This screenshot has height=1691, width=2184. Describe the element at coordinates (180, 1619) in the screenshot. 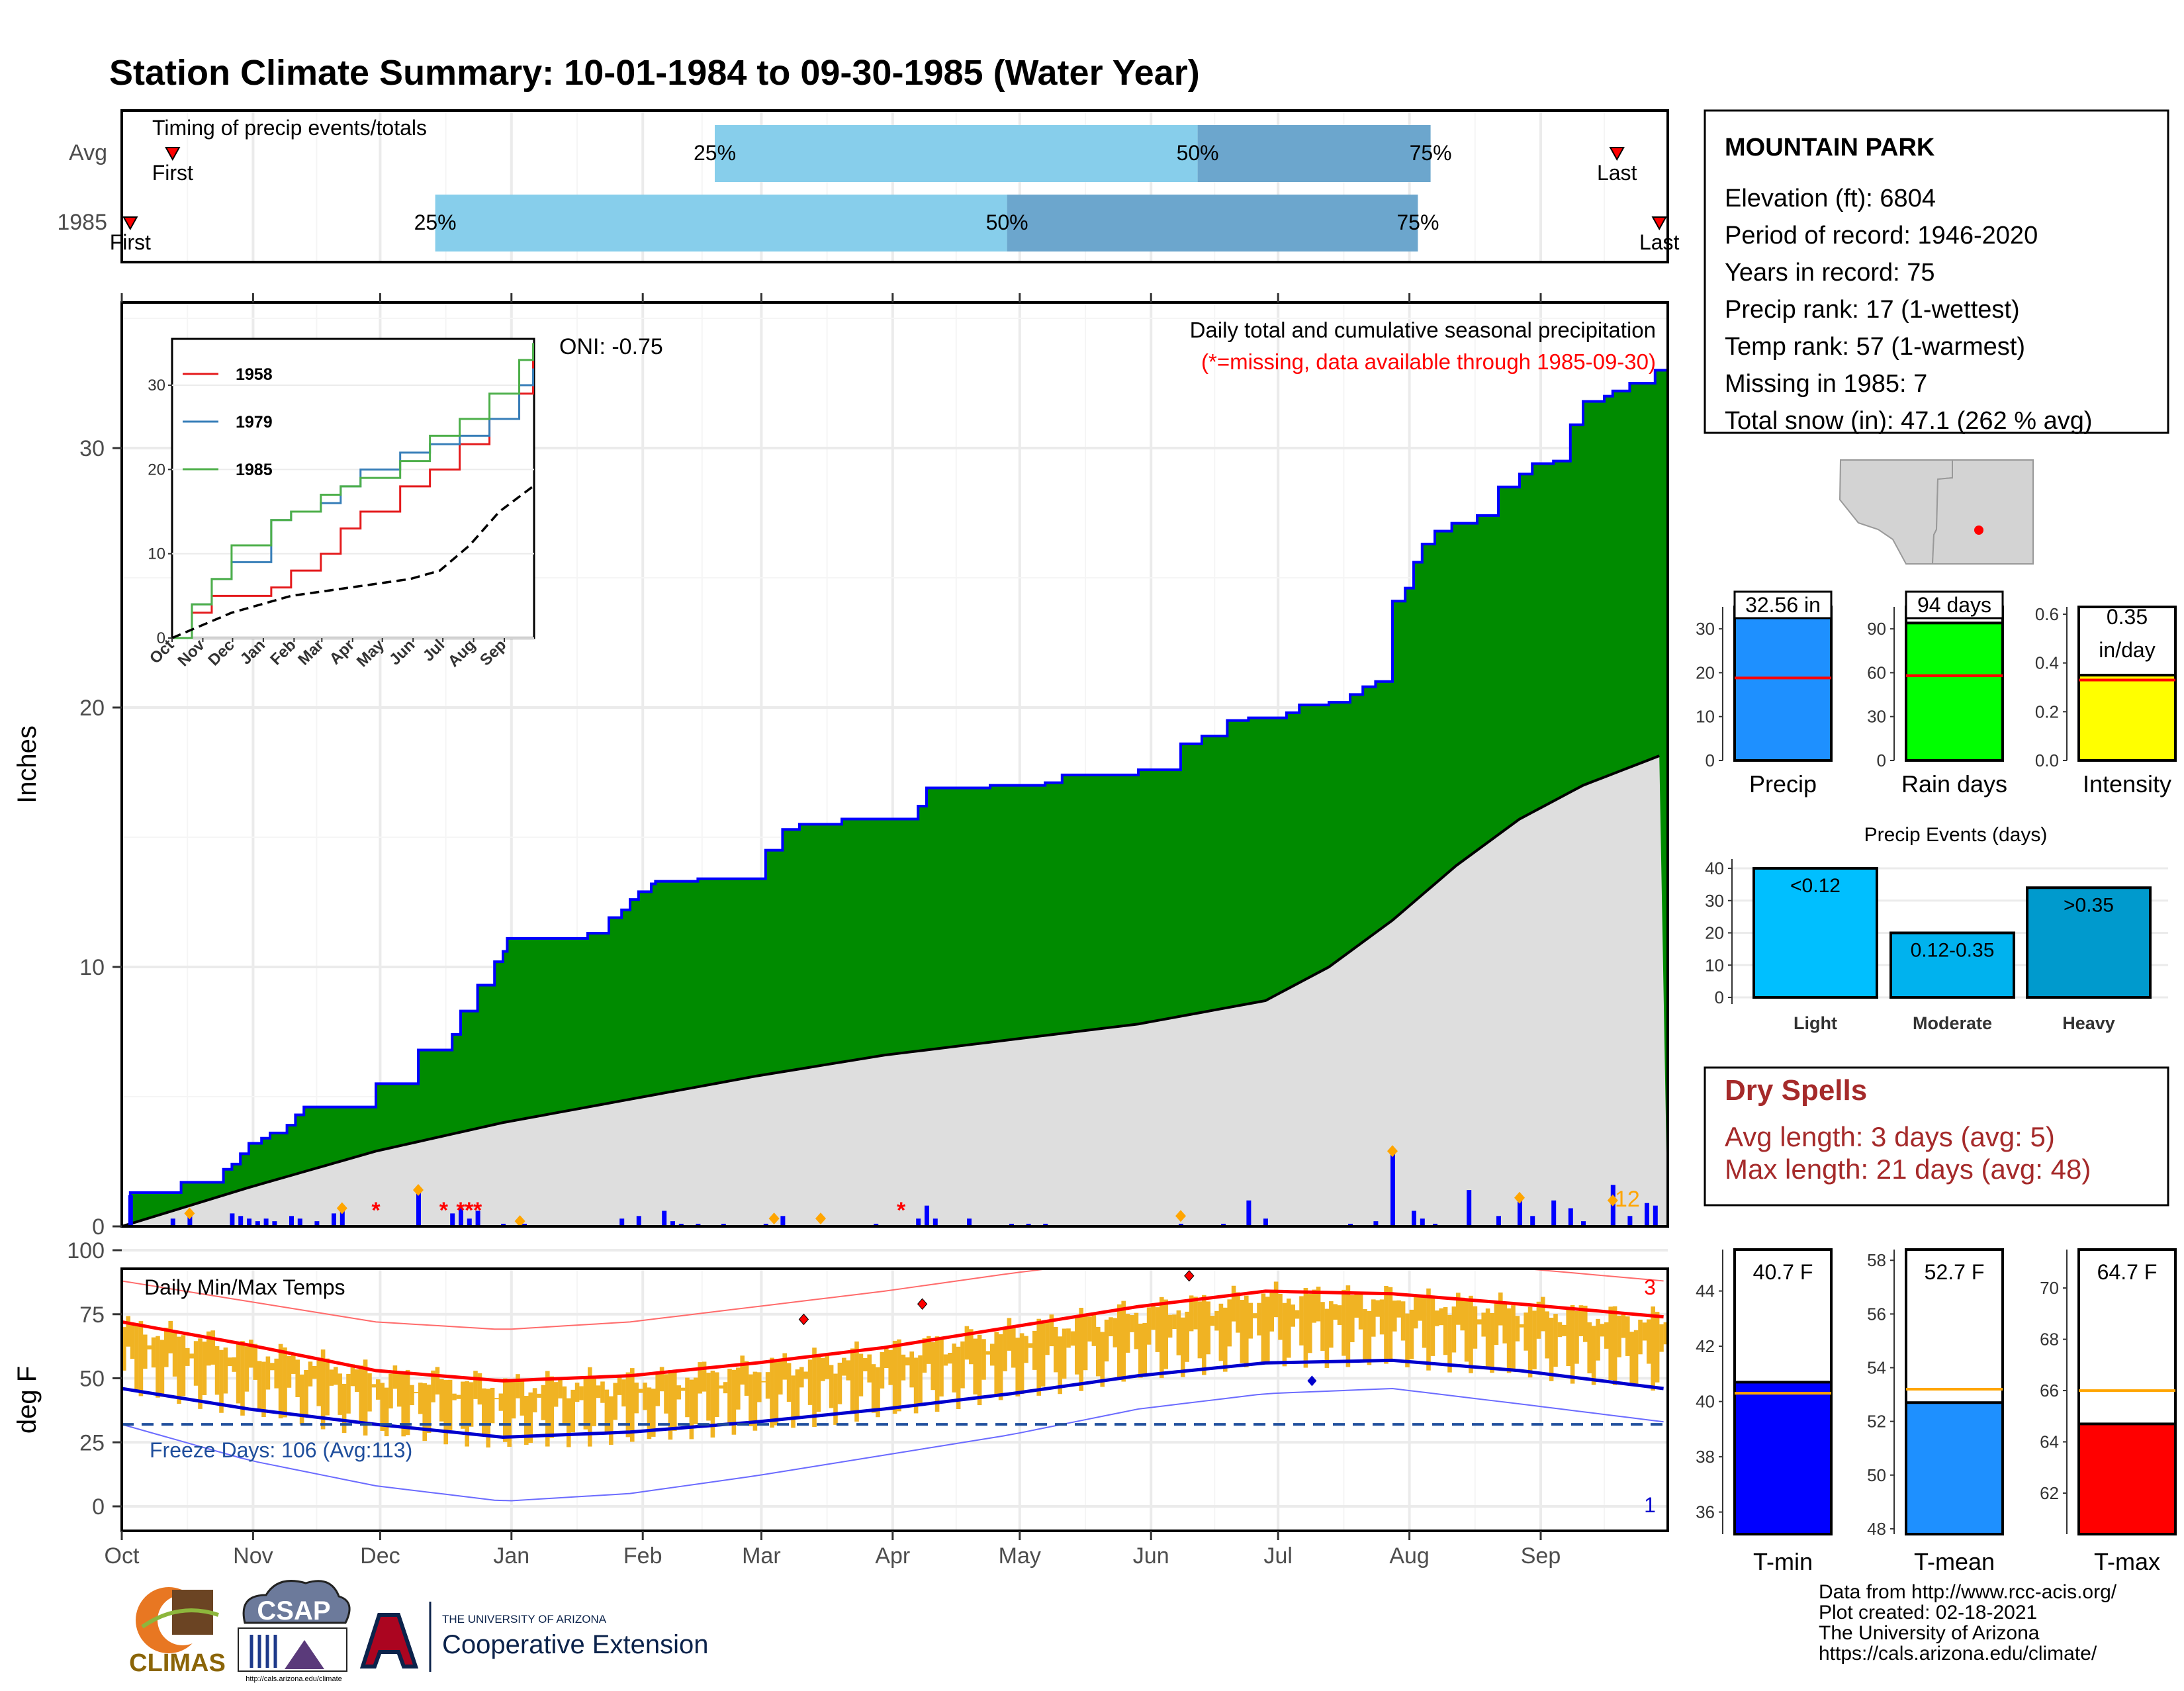

I see `climas-swoosh` at that location.